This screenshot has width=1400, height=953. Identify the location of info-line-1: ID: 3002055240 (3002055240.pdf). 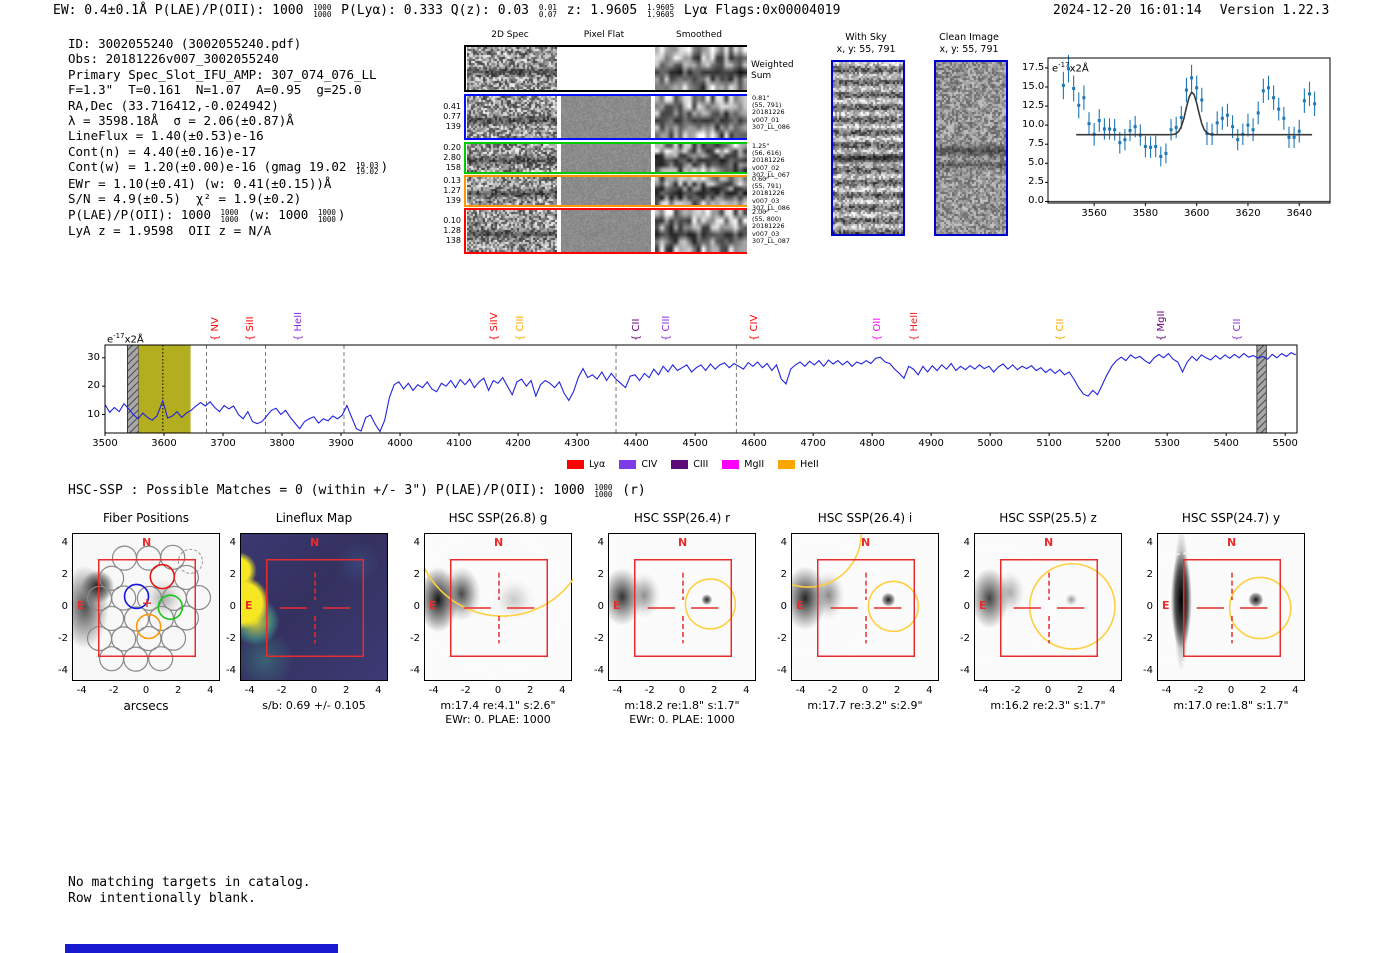
(228, 43).